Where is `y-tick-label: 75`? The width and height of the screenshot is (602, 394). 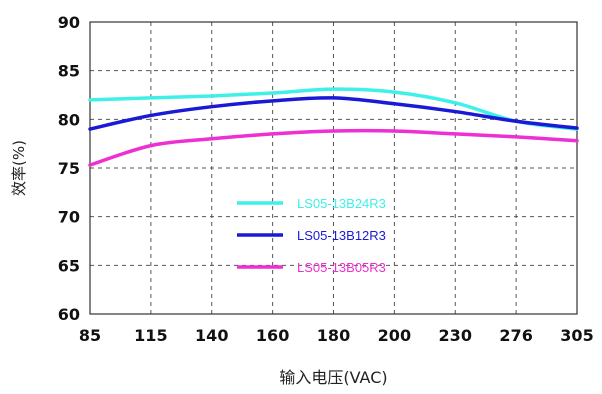
y-tick-label: 75 is located at coordinates (69, 168).